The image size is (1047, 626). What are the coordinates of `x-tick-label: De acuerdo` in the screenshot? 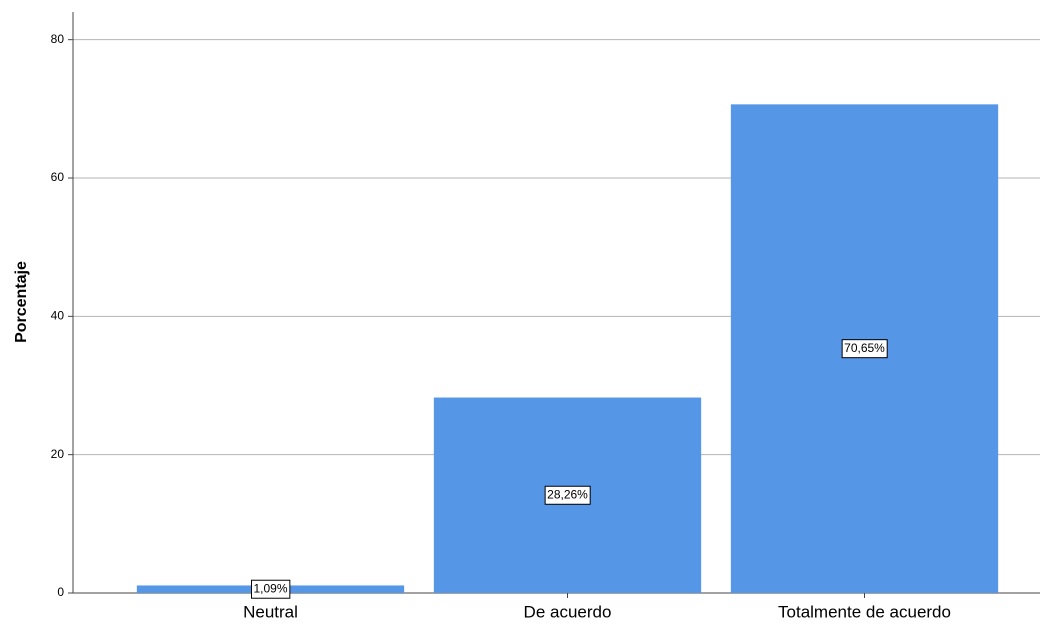 It's located at (568, 611).